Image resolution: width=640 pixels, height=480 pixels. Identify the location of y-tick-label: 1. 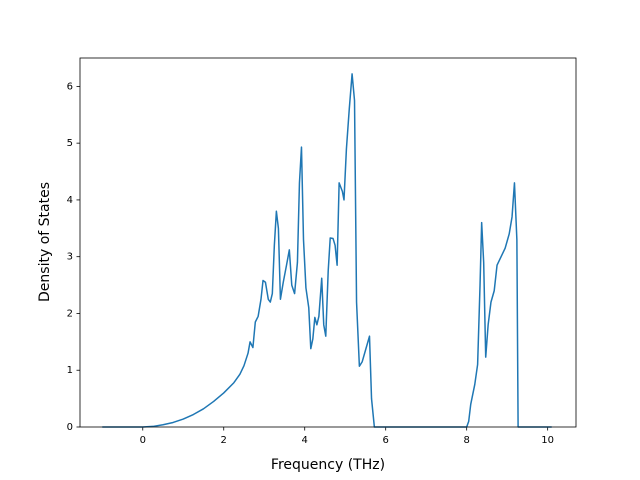
(70, 370).